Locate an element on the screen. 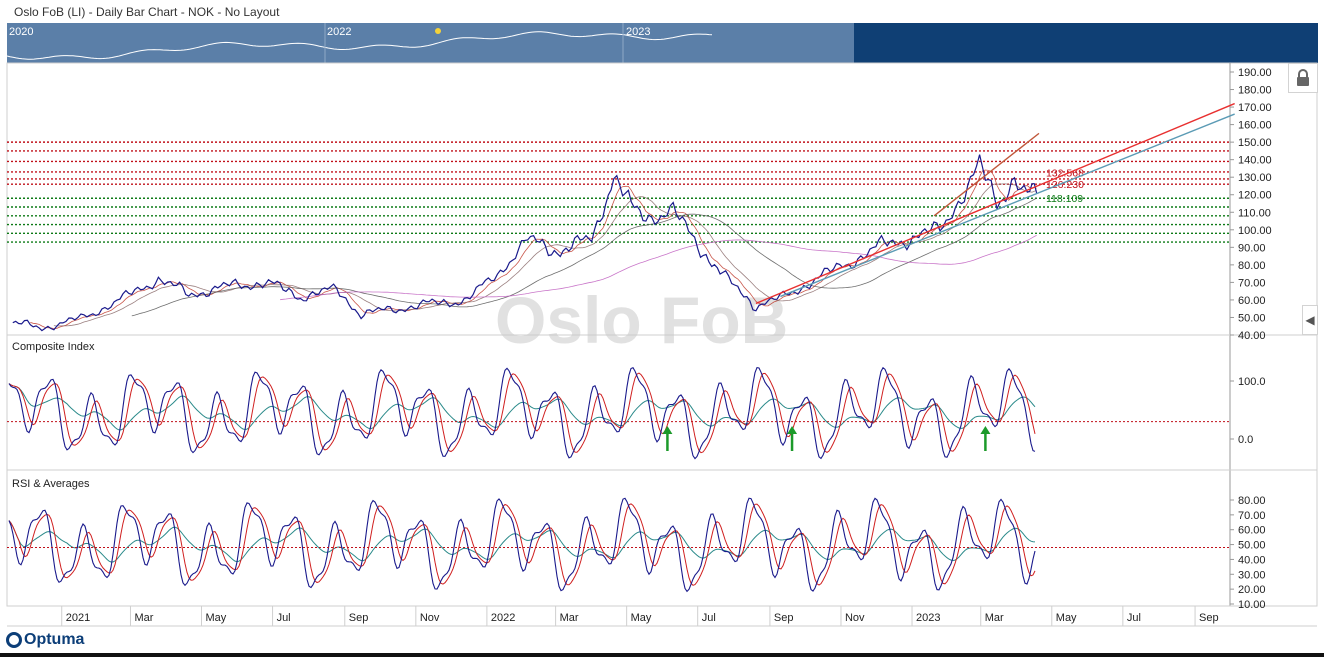 The width and height of the screenshot is (1324, 657). composite-y-label: 100.0 is located at coordinates (1252, 382).